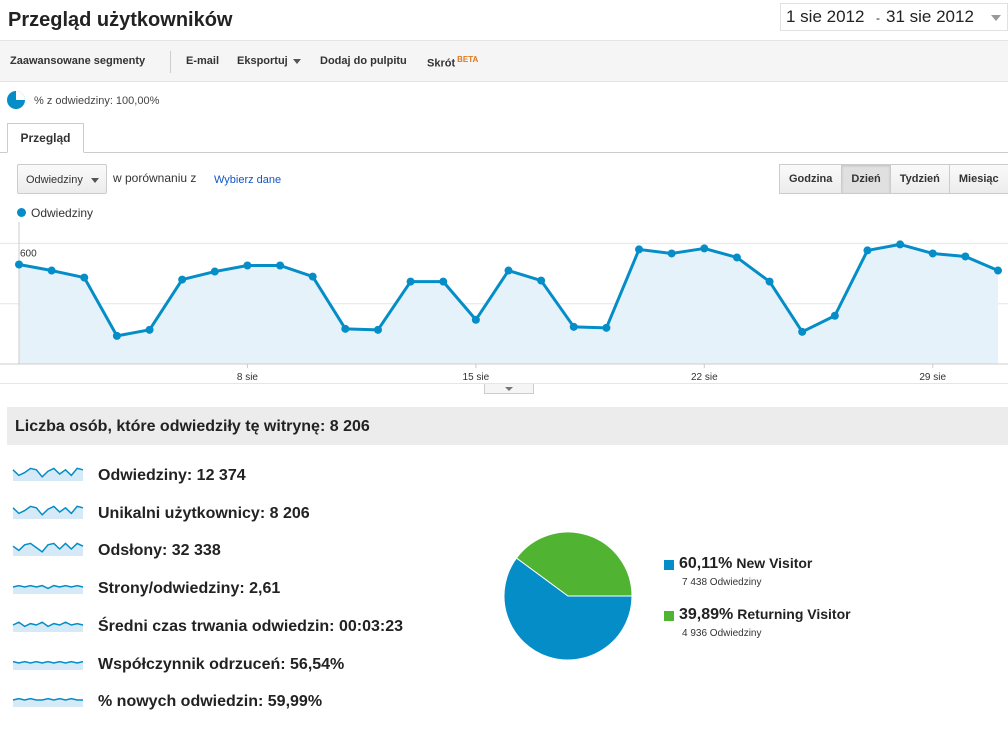 Image resolution: width=1008 pixels, height=739 pixels. I want to click on period-day-button: Dzień, so click(866, 179).